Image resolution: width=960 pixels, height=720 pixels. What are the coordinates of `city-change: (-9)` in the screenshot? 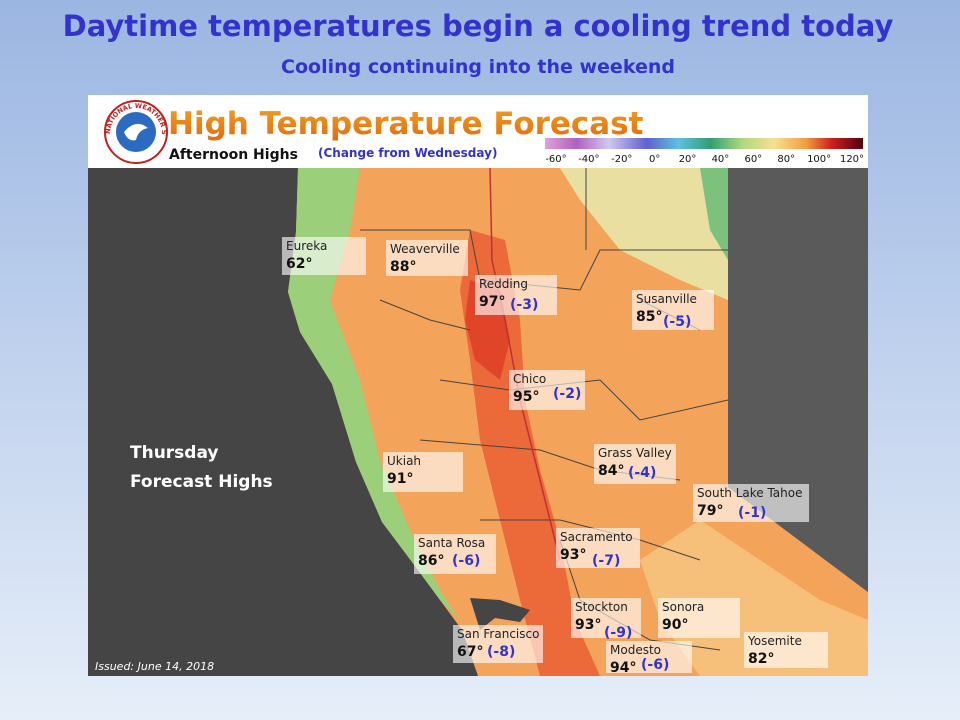 It's located at (618, 633).